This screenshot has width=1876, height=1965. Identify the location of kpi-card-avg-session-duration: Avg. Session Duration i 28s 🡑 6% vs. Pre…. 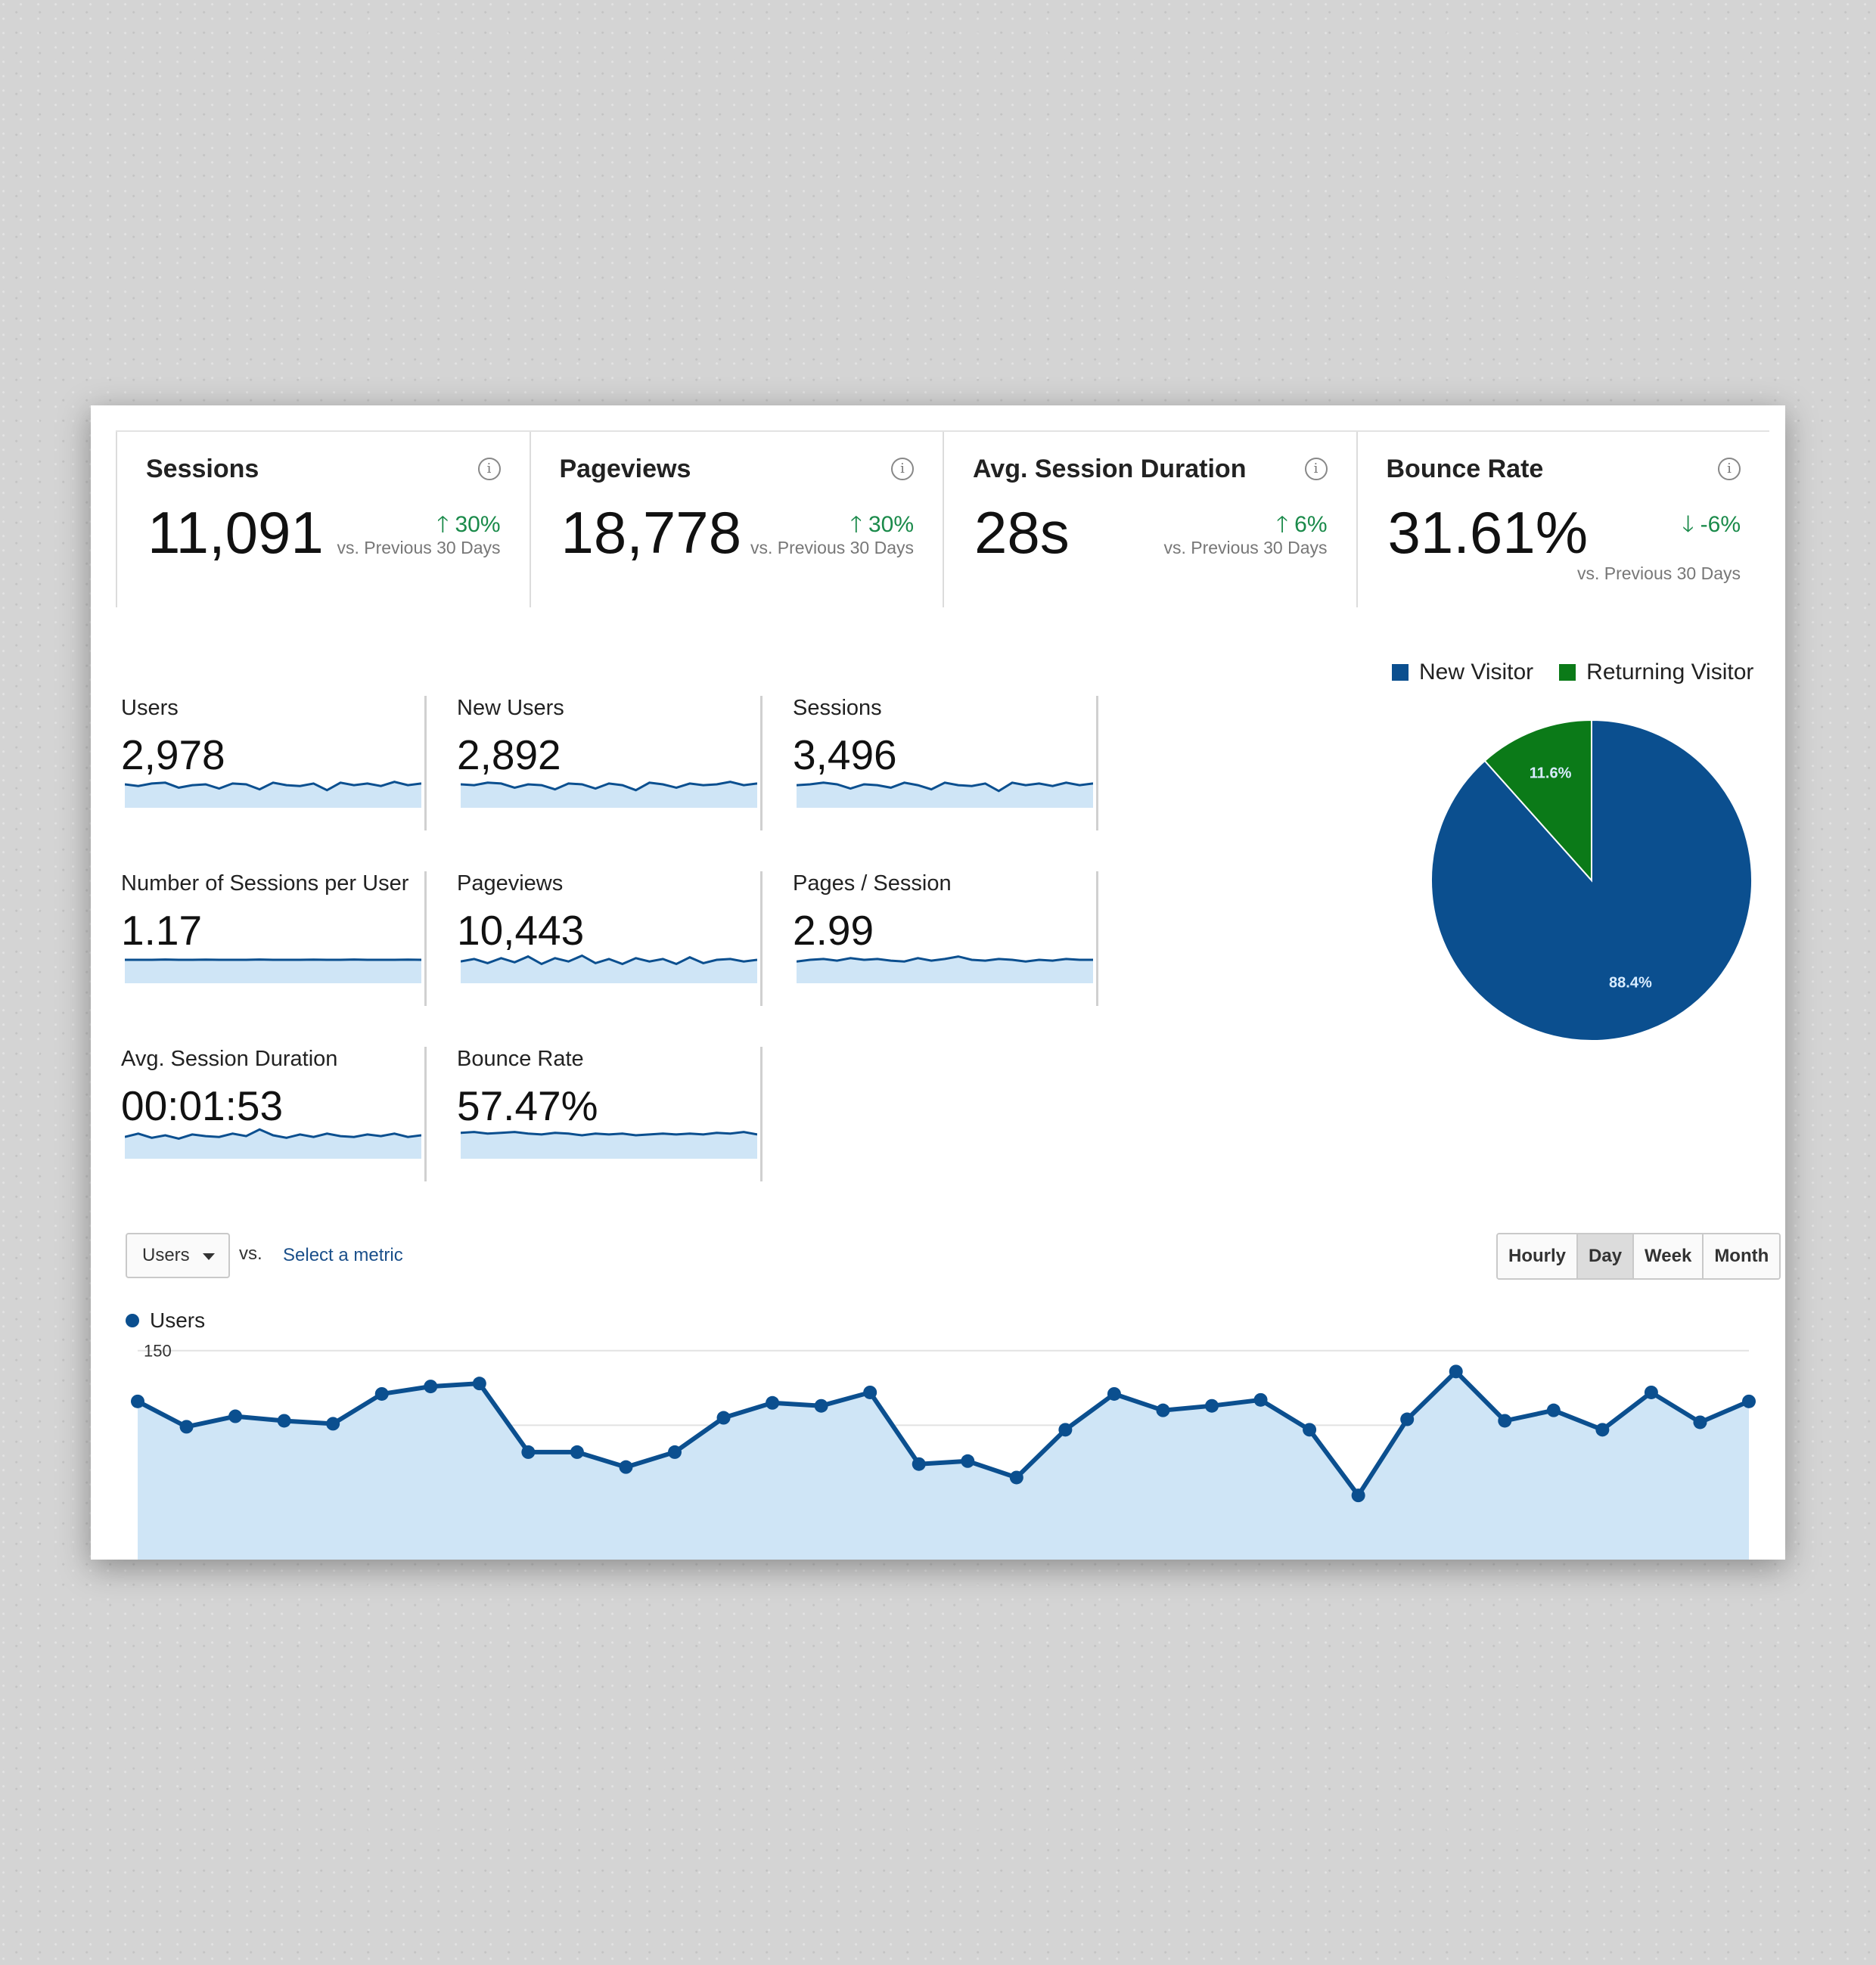
(1149, 519).